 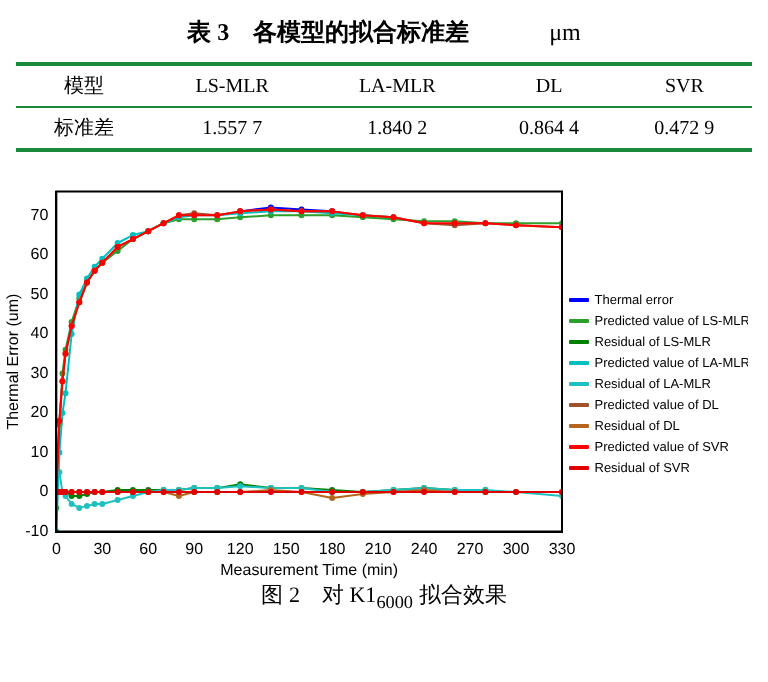 What do you see at coordinates (397, 129) in the screenshot?
I see `data-label: 1.840 2` at bounding box center [397, 129].